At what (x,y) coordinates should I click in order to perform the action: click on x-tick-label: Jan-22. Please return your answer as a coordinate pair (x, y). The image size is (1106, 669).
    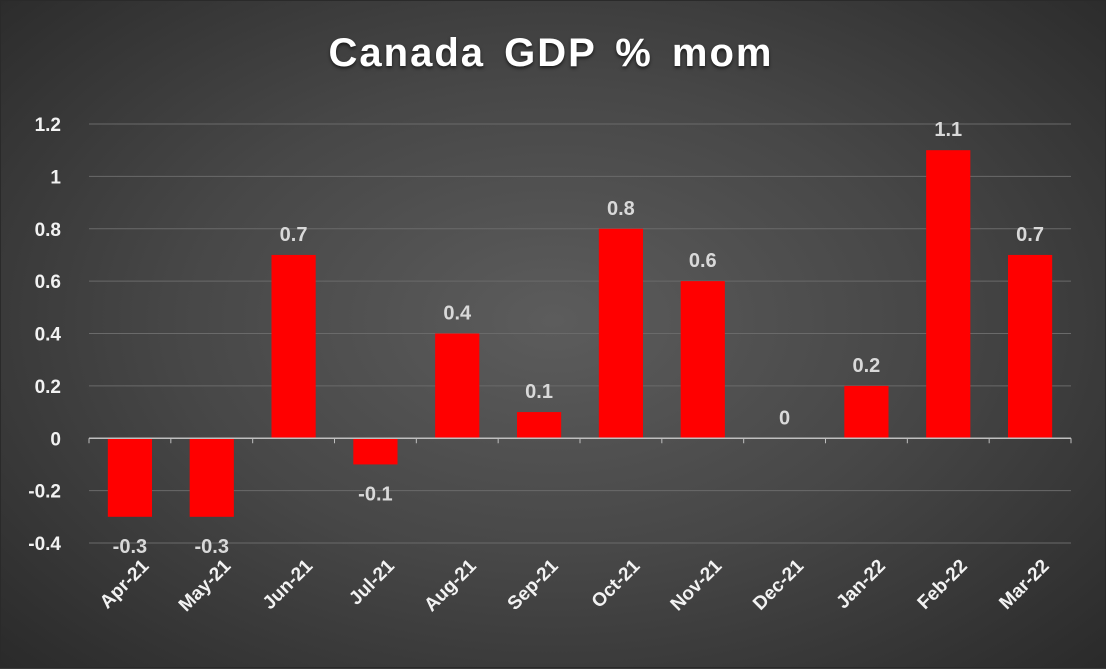
    Looking at the image, I should click on (861, 584).